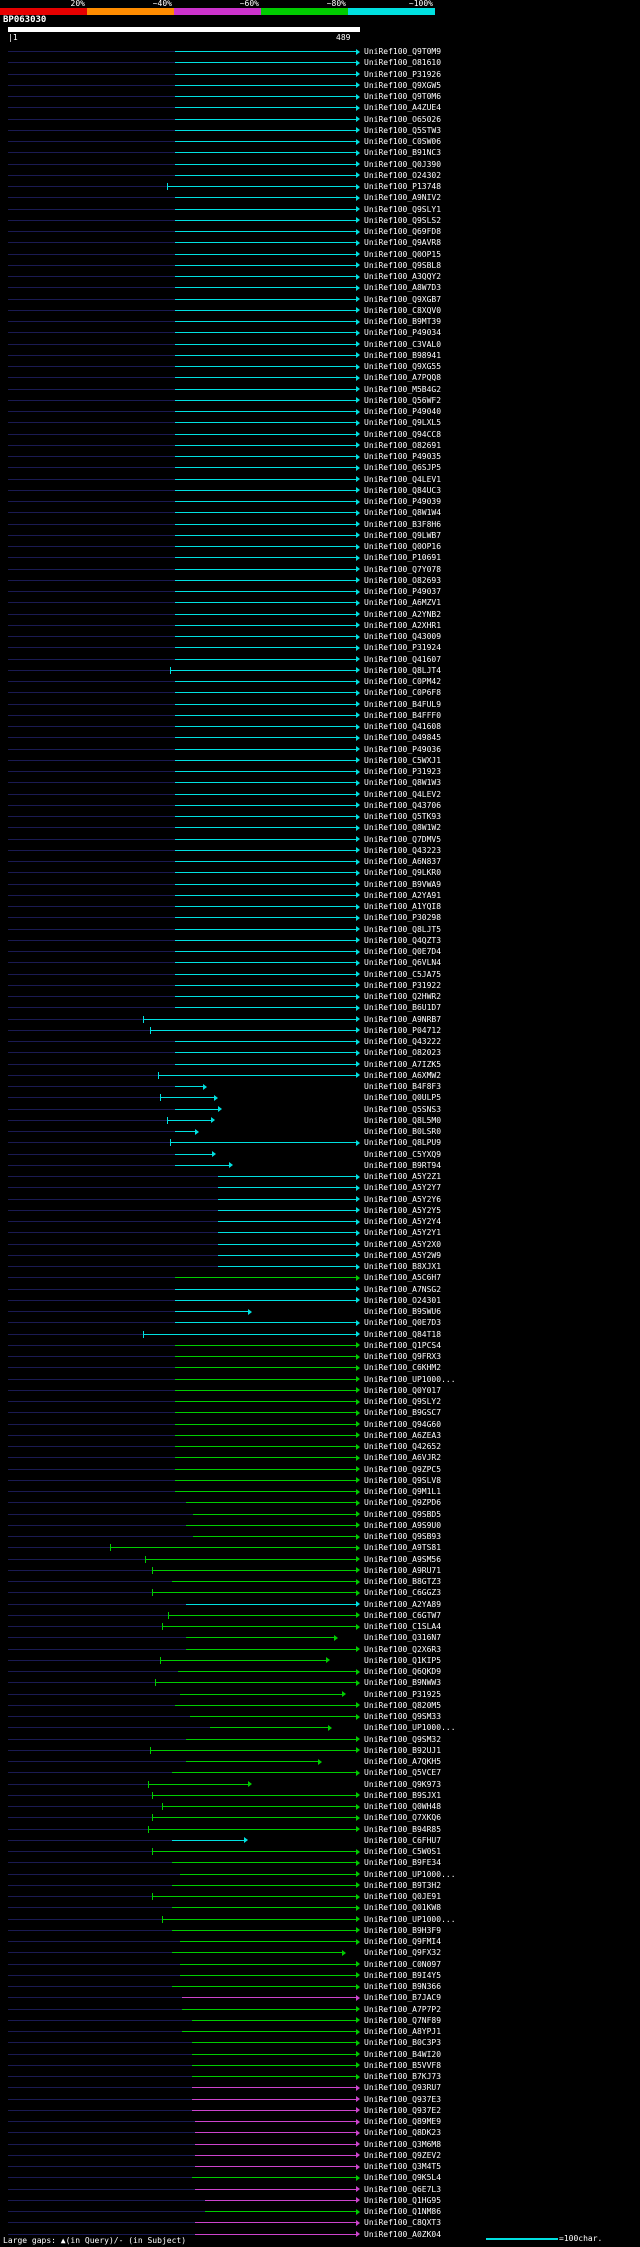 This screenshot has width=640, height=2247. I want to click on hit-label: UniRef100_Q8LJT5, so click(403, 929).